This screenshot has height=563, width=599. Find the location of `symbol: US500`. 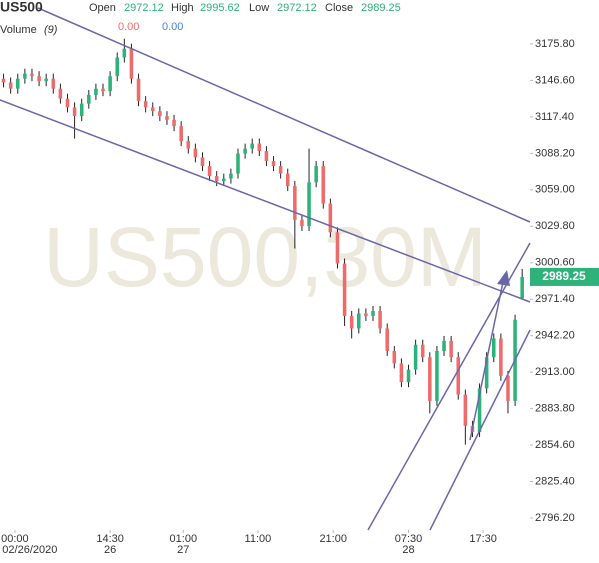

symbol: US500 is located at coordinates (21, 7).